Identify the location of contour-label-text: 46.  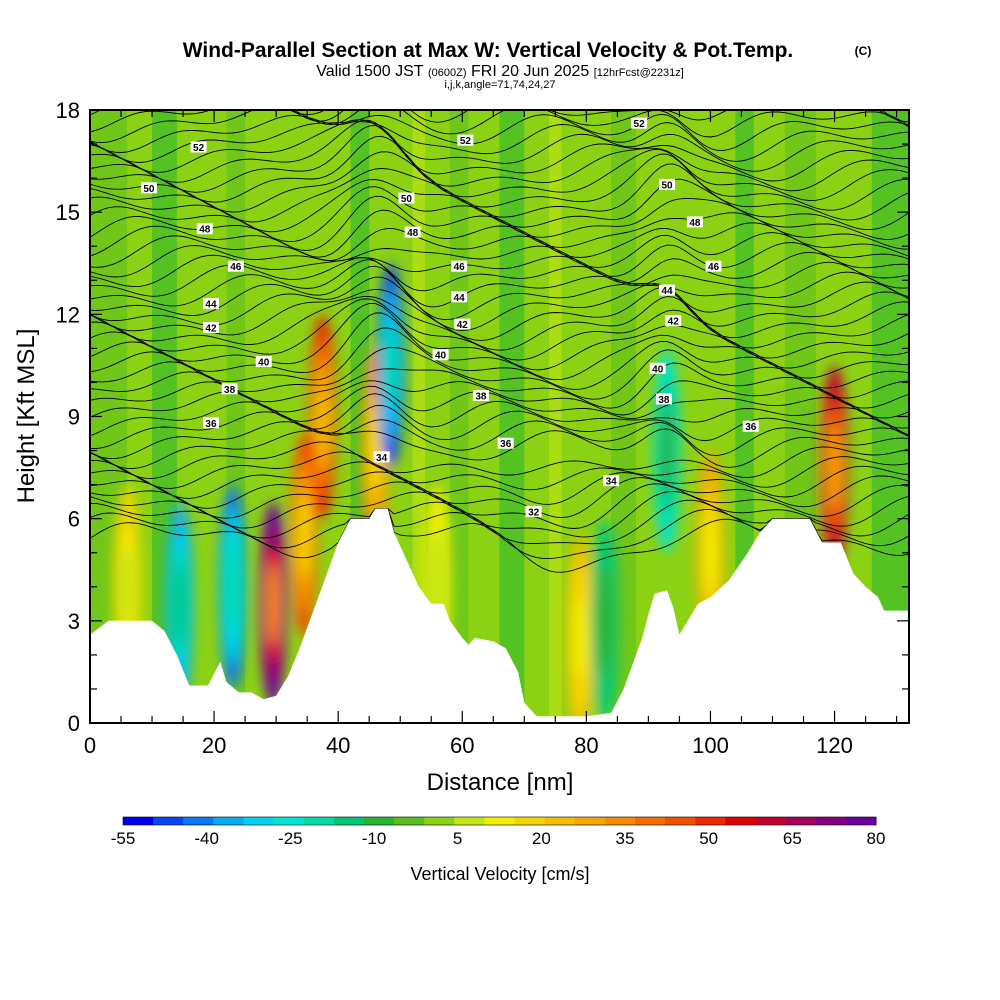
(236, 267).